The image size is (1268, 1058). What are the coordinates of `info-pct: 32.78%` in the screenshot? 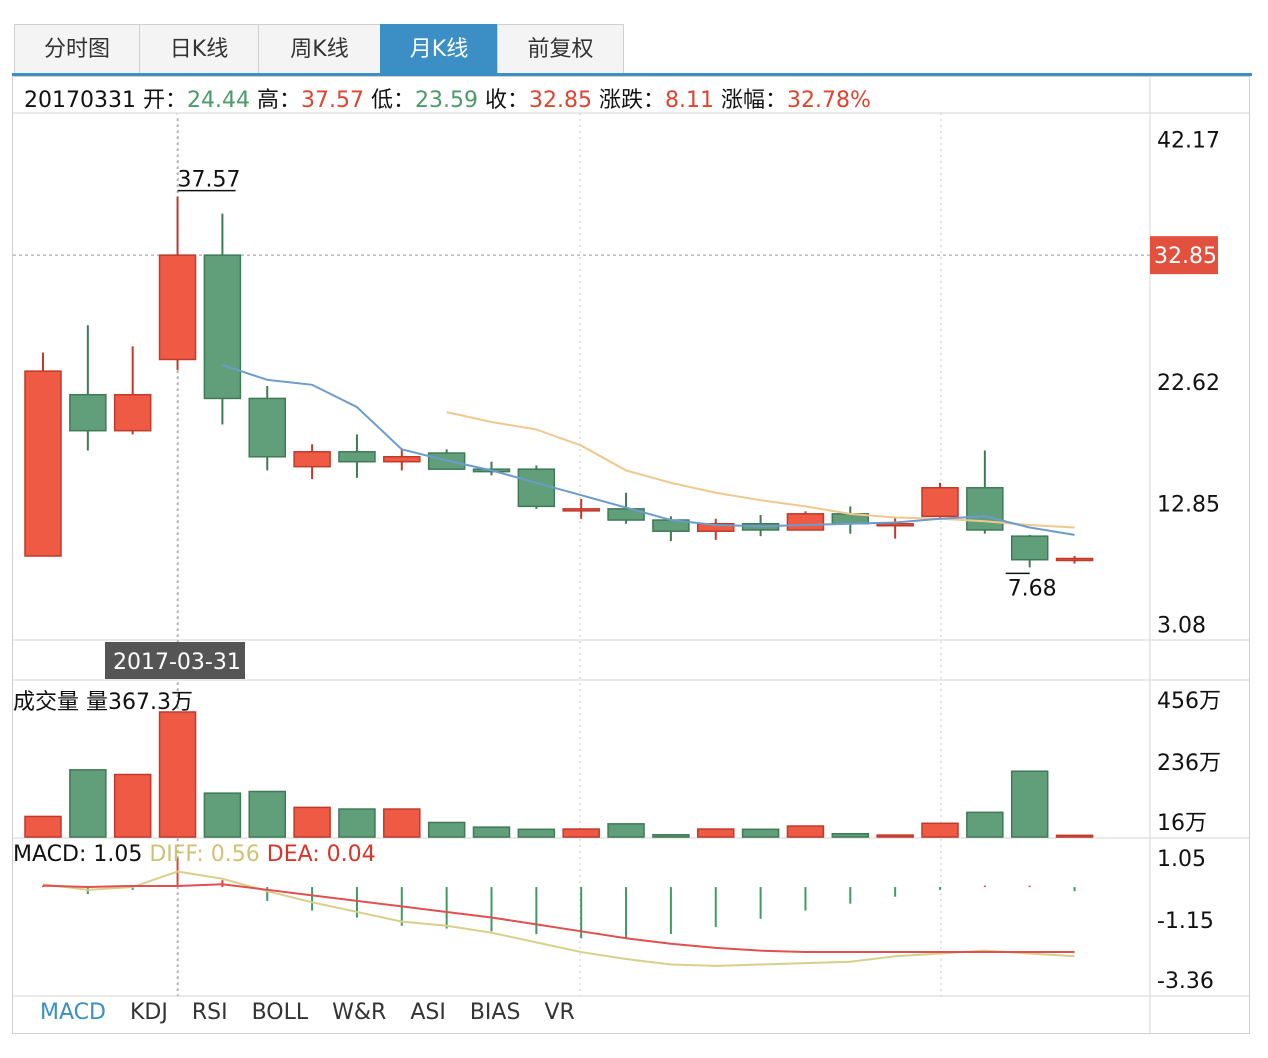 It's located at (829, 100).